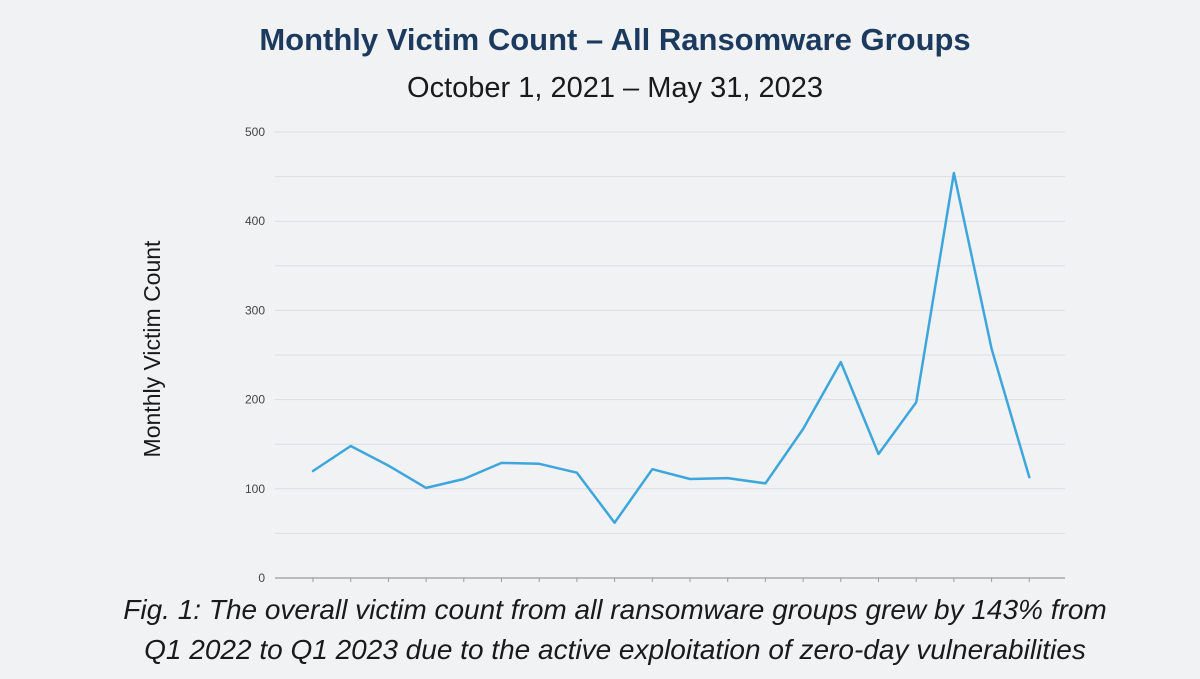  Describe the element at coordinates (255, 489) in the screenshot. I see `y-tick-label: 100` at that location.